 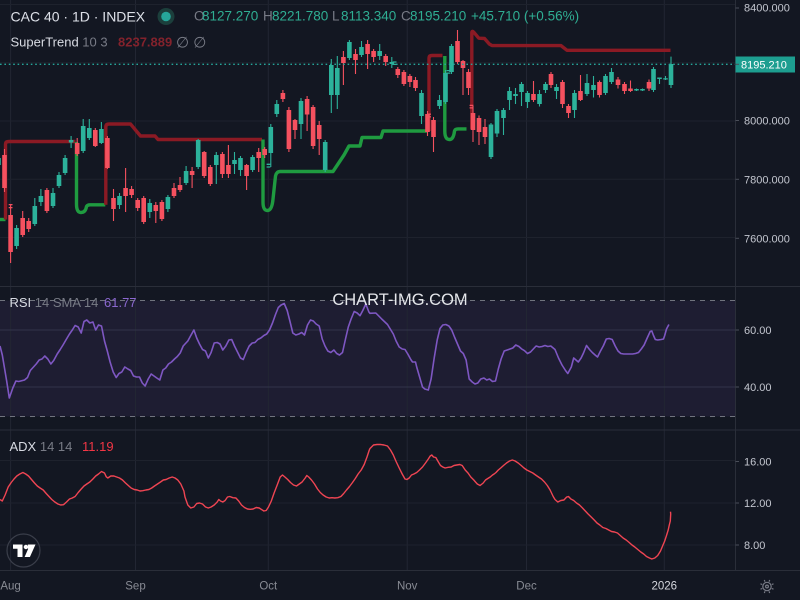 What do you see at coordinates (41, 446) in the screenshot?
I see `svg-text: ADX 14 14` at bounding box center [41, 446].